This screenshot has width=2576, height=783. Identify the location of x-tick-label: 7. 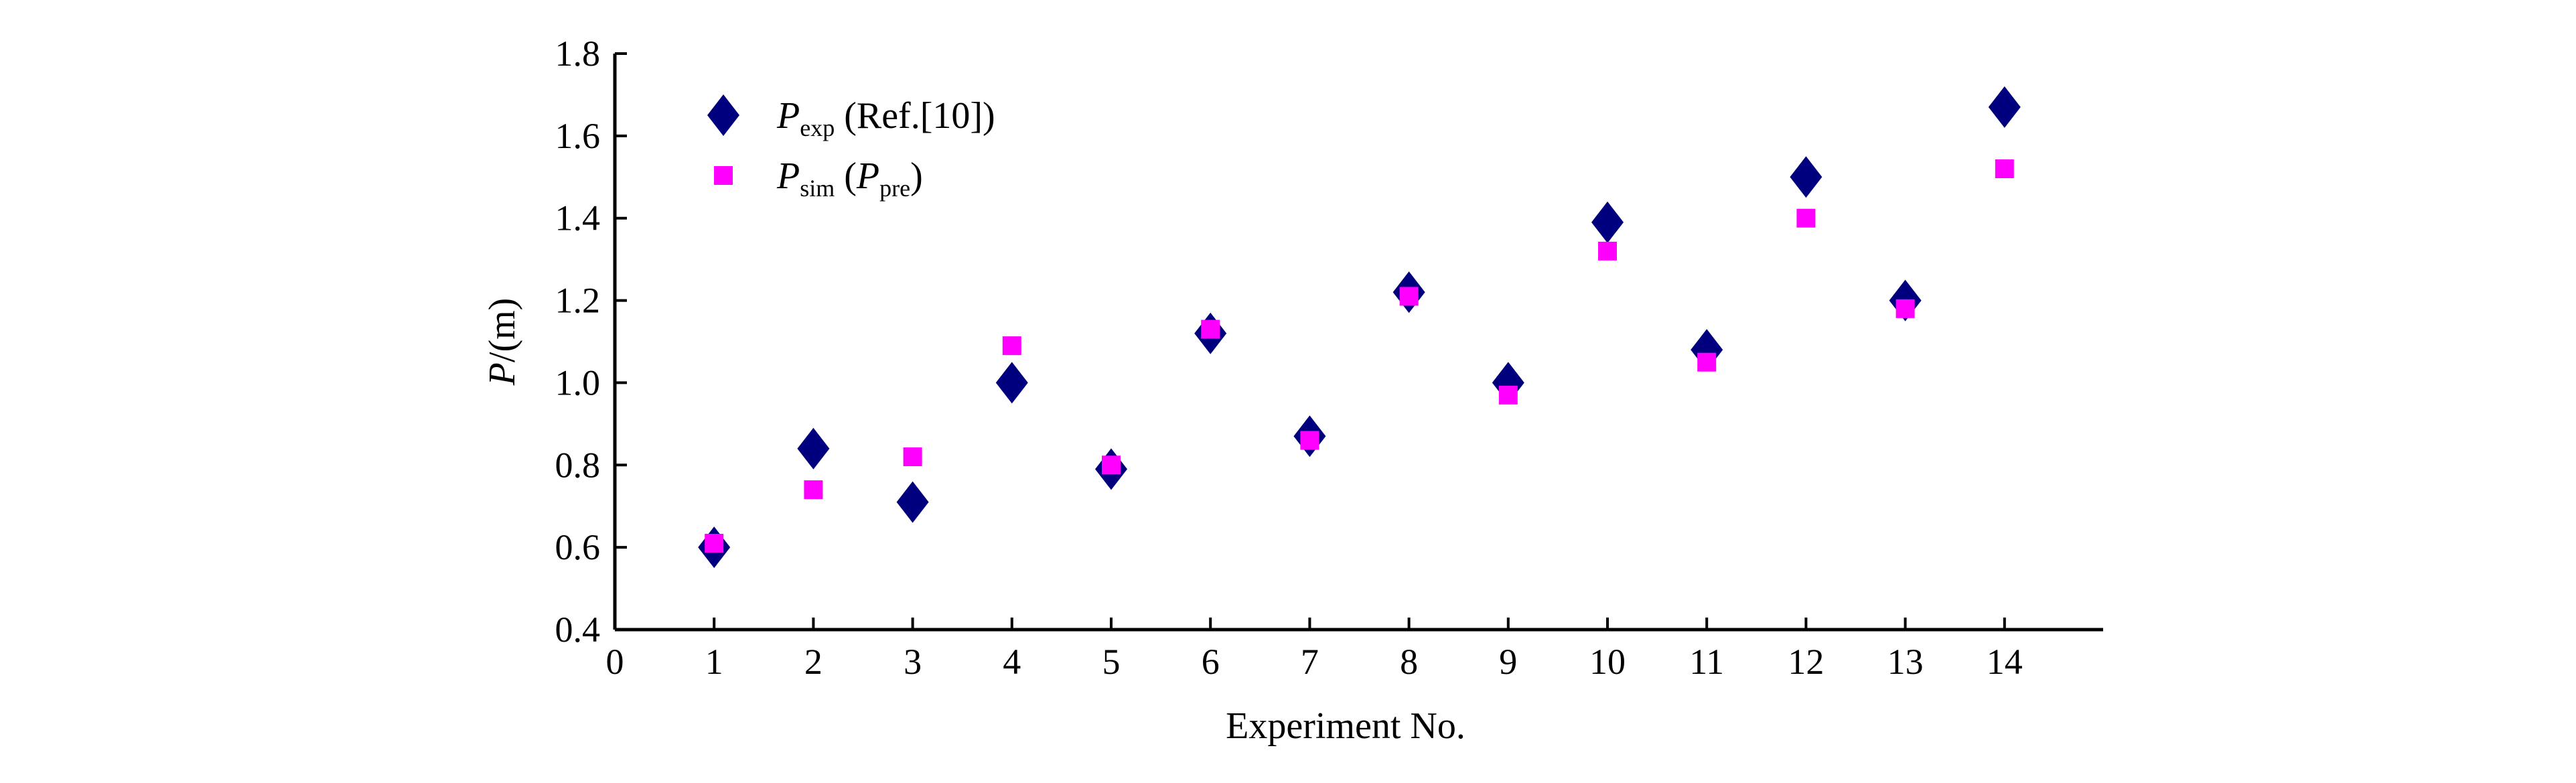
(1310, 662).